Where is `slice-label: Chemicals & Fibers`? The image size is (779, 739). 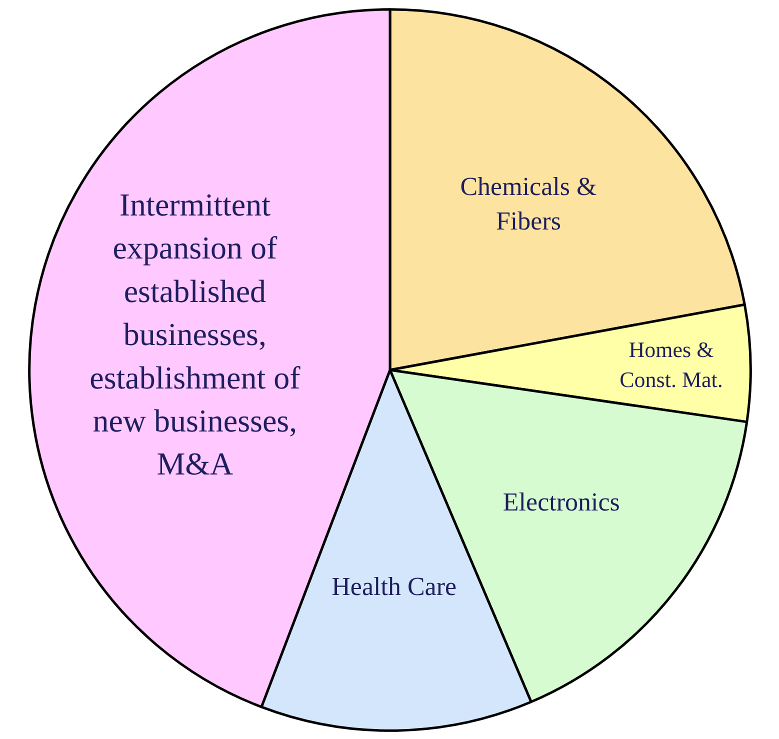 slice-label: Chemicals & Fibers is located at coordinates (528, 204).